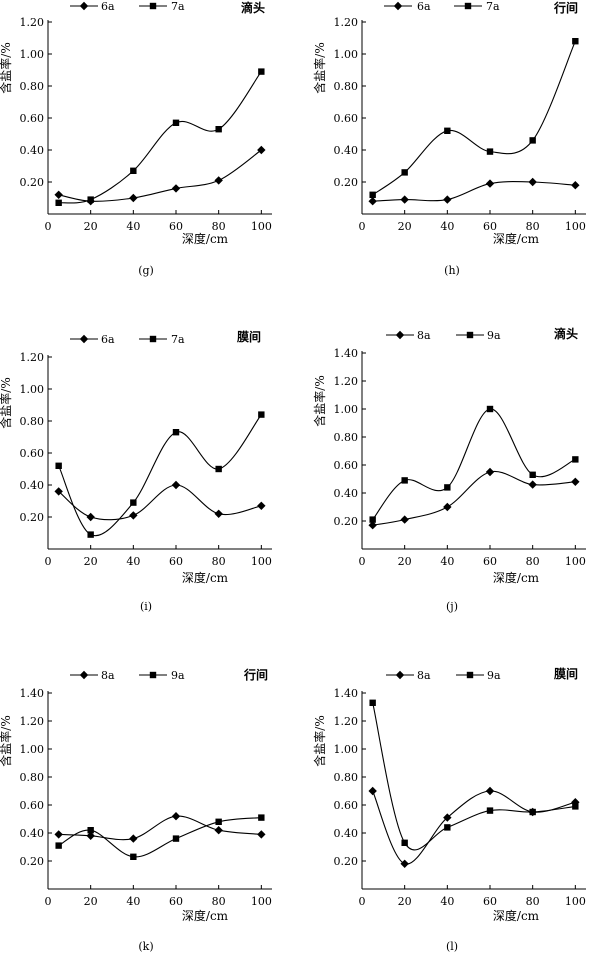  What do you see at coordinates (566, 333) in the screenshot?
I see `corner-label: 滴头` at bounding box center [566, 333].